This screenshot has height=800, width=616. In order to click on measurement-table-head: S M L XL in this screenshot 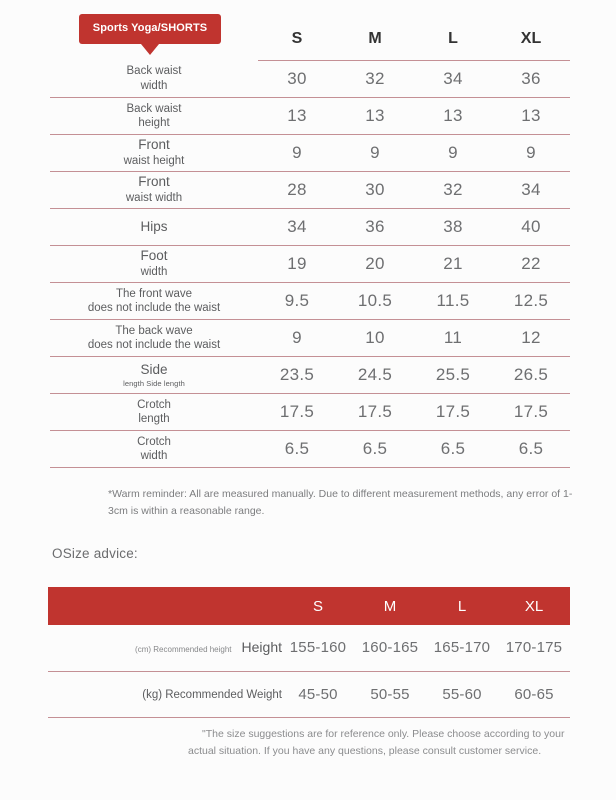, I will do `click(310, 42)`.